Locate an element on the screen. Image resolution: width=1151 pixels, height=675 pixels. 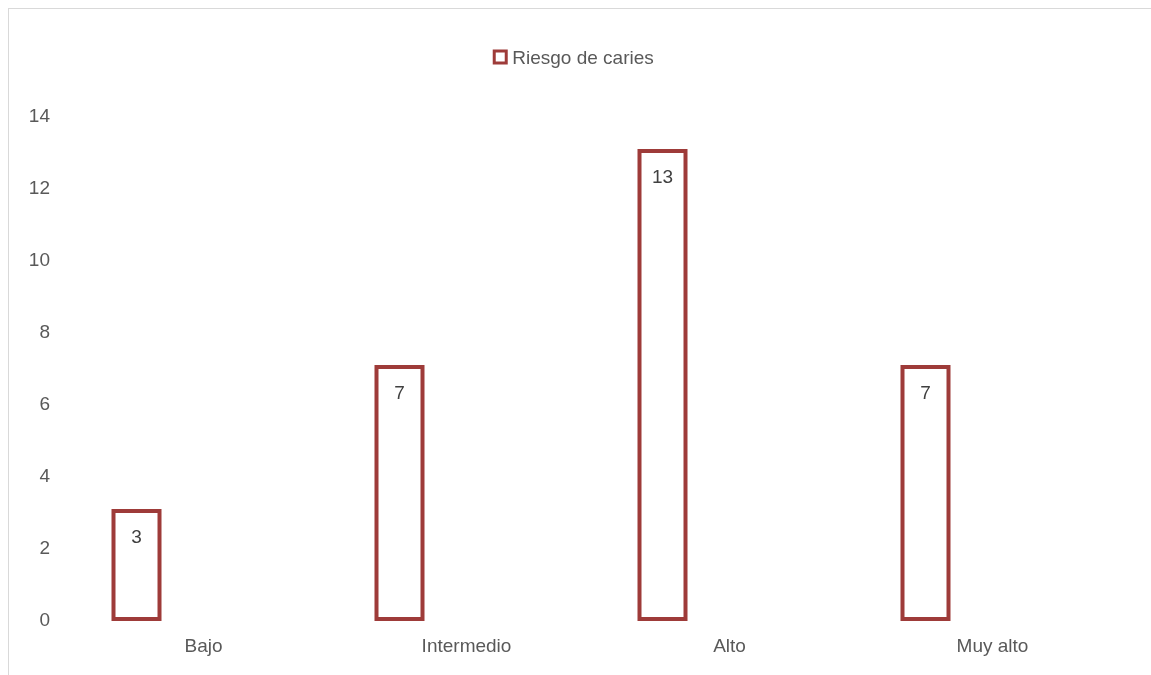
y-tick-label: 8 is located at coordinates (44, 331).